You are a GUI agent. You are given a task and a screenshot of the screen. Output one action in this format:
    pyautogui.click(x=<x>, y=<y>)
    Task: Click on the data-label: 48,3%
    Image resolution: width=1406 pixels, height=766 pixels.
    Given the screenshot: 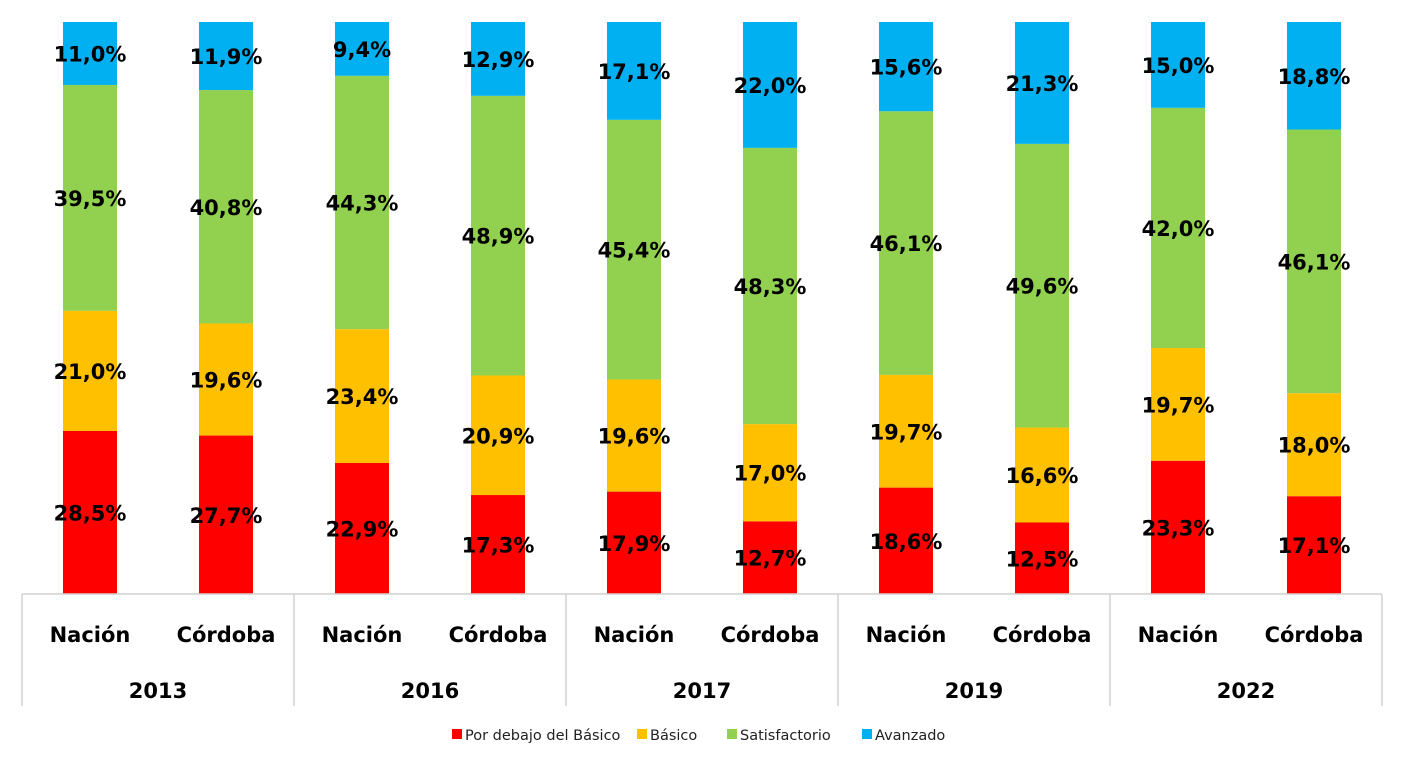 What is the action you would take?
    pyautogui.click(x=770, y=287)
    